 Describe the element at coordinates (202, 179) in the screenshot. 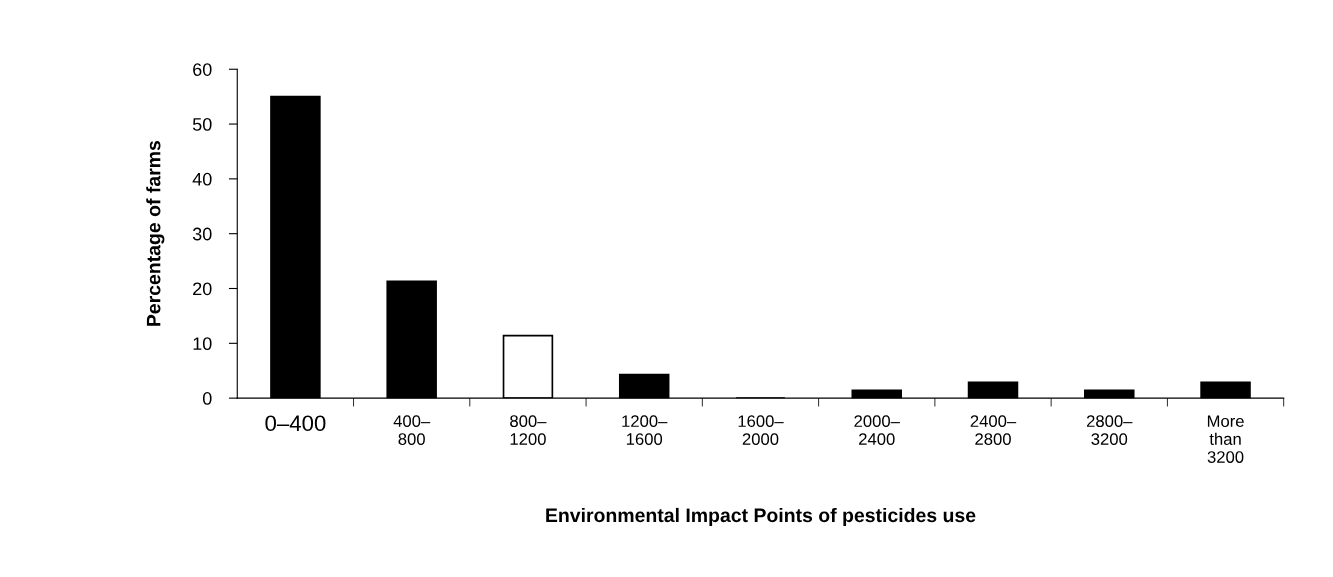

I see `y-tick-label: 40` at that location.